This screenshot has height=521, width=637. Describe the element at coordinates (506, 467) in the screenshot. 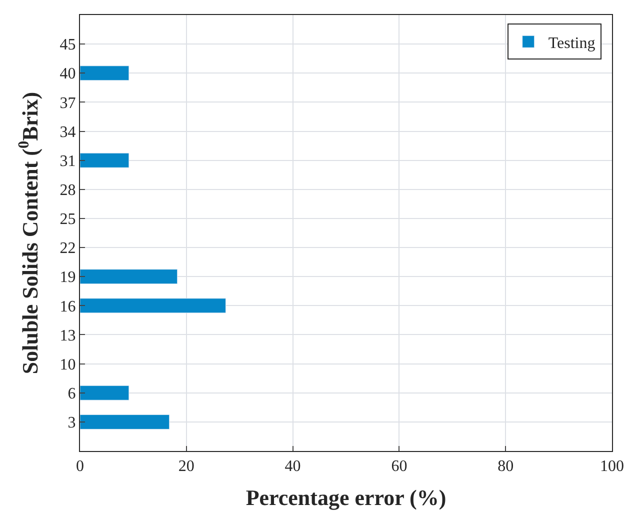

I see `x-tick-label: 80` at that location.